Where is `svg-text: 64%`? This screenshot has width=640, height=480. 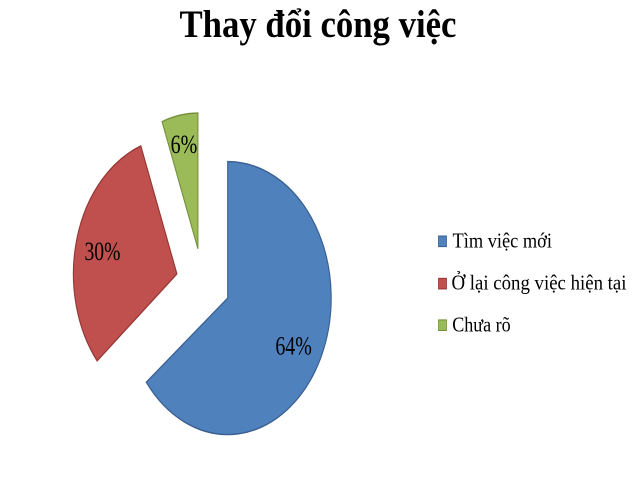
svg-text: 64% is located at coordinates (293, 346).